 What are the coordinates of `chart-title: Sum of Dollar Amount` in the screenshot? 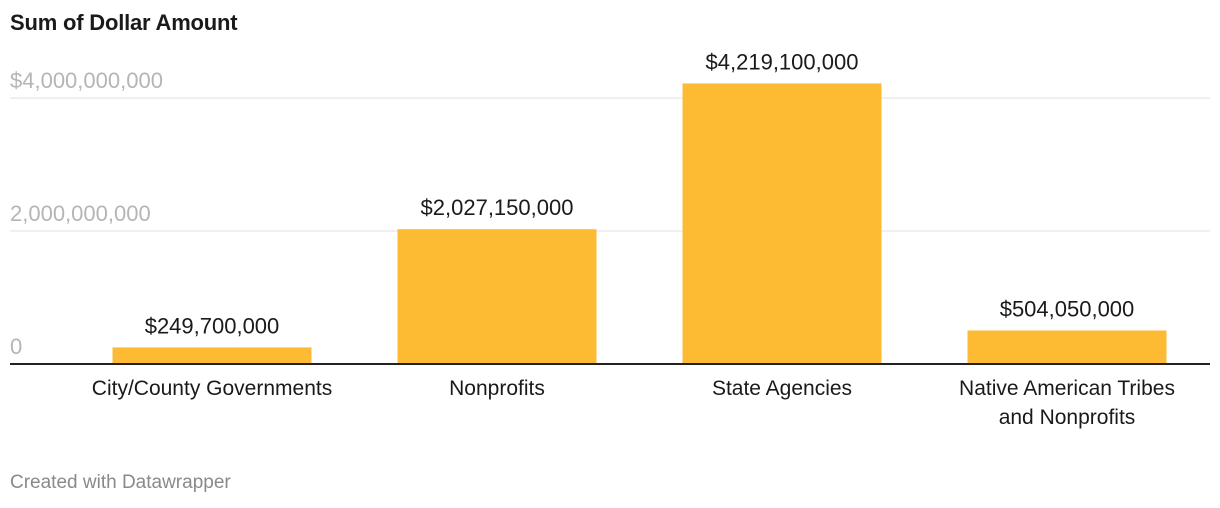 It's located at (124, 22).